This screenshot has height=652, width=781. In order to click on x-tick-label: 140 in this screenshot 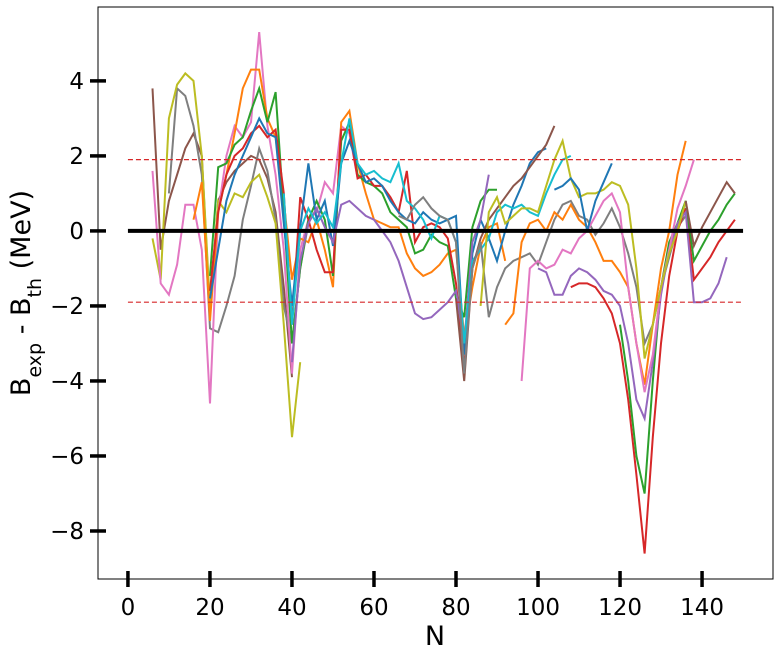, I will do `click(702, 608)`.